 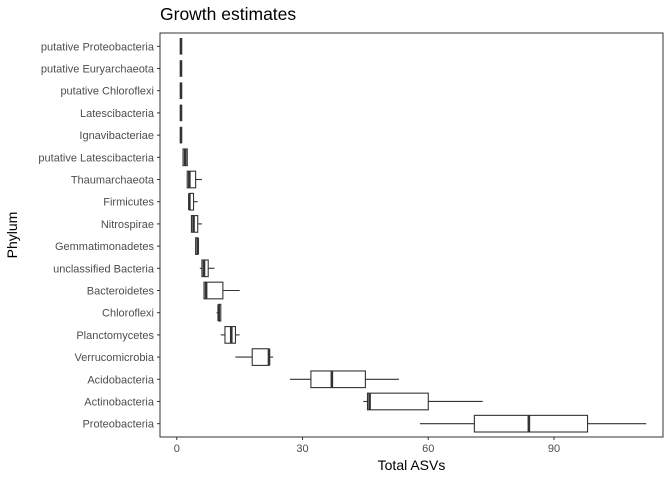 What do you see at coordinates (428, 449) in the screenshot?
I see `x-tick-label: 60` at bounding box center [428, 449].